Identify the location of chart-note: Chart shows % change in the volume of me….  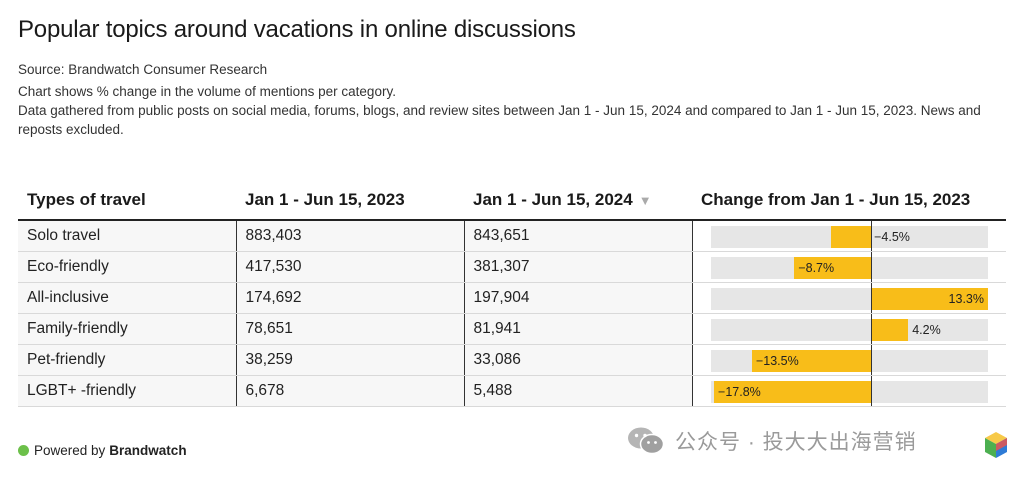
(207, 91).